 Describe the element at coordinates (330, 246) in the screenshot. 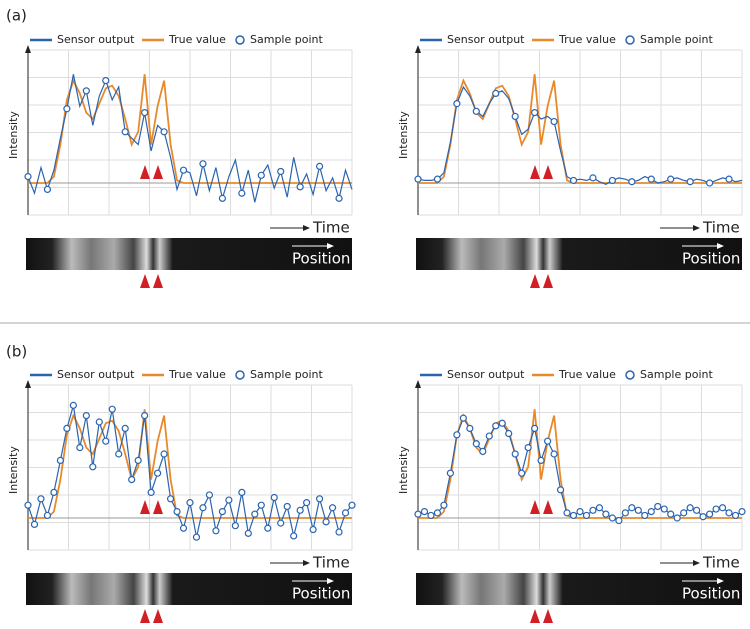

I see `position-arrow-head` at that location.